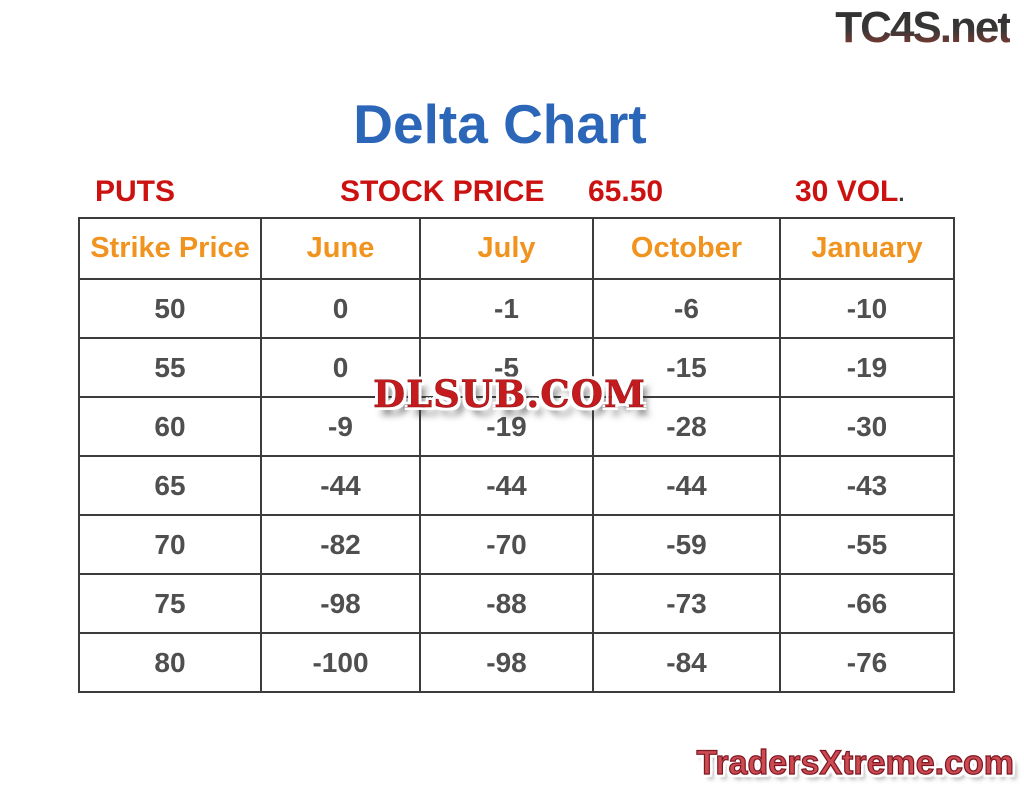 The image size is (1024, 791). What do you see at coordinates (867, 662) in the screenshot?
I see `delta-value-cell: -76` at bounding box center [867, 662].